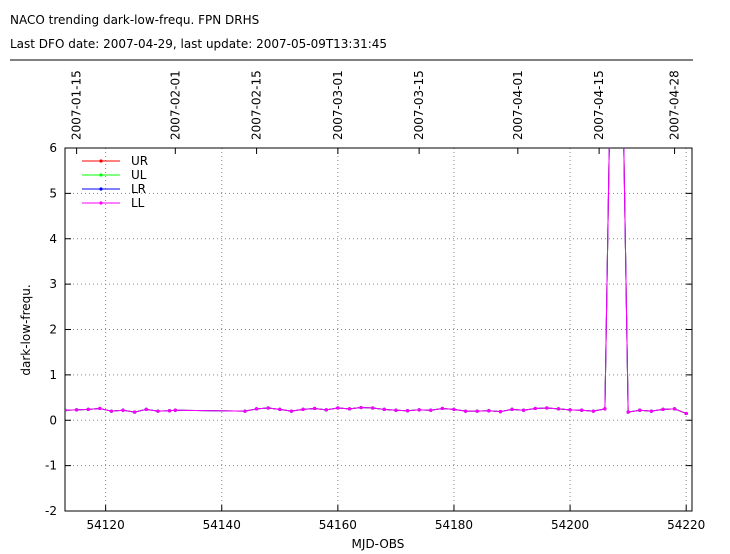 Image resolution: width=730 pixels, height=554 pixels. Describe the element at coordinates (599, 105) in the screenshot. I see `x2-tick-label: 2007-04-15` at that location.